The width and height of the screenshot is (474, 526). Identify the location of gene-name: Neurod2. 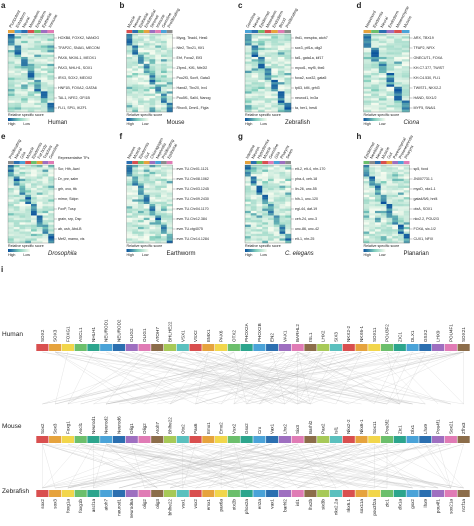
(106, 425).